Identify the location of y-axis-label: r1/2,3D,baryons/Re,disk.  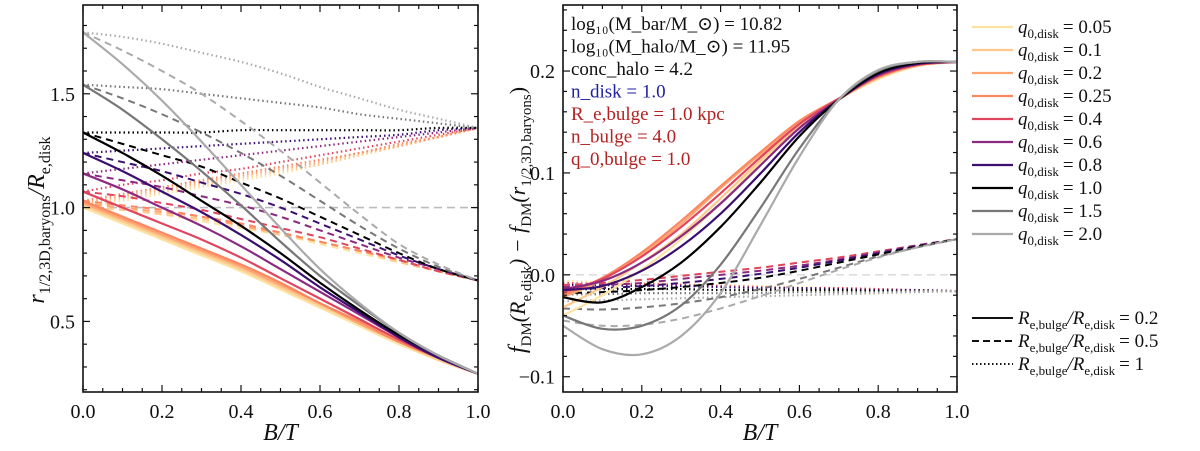
(39, 219).